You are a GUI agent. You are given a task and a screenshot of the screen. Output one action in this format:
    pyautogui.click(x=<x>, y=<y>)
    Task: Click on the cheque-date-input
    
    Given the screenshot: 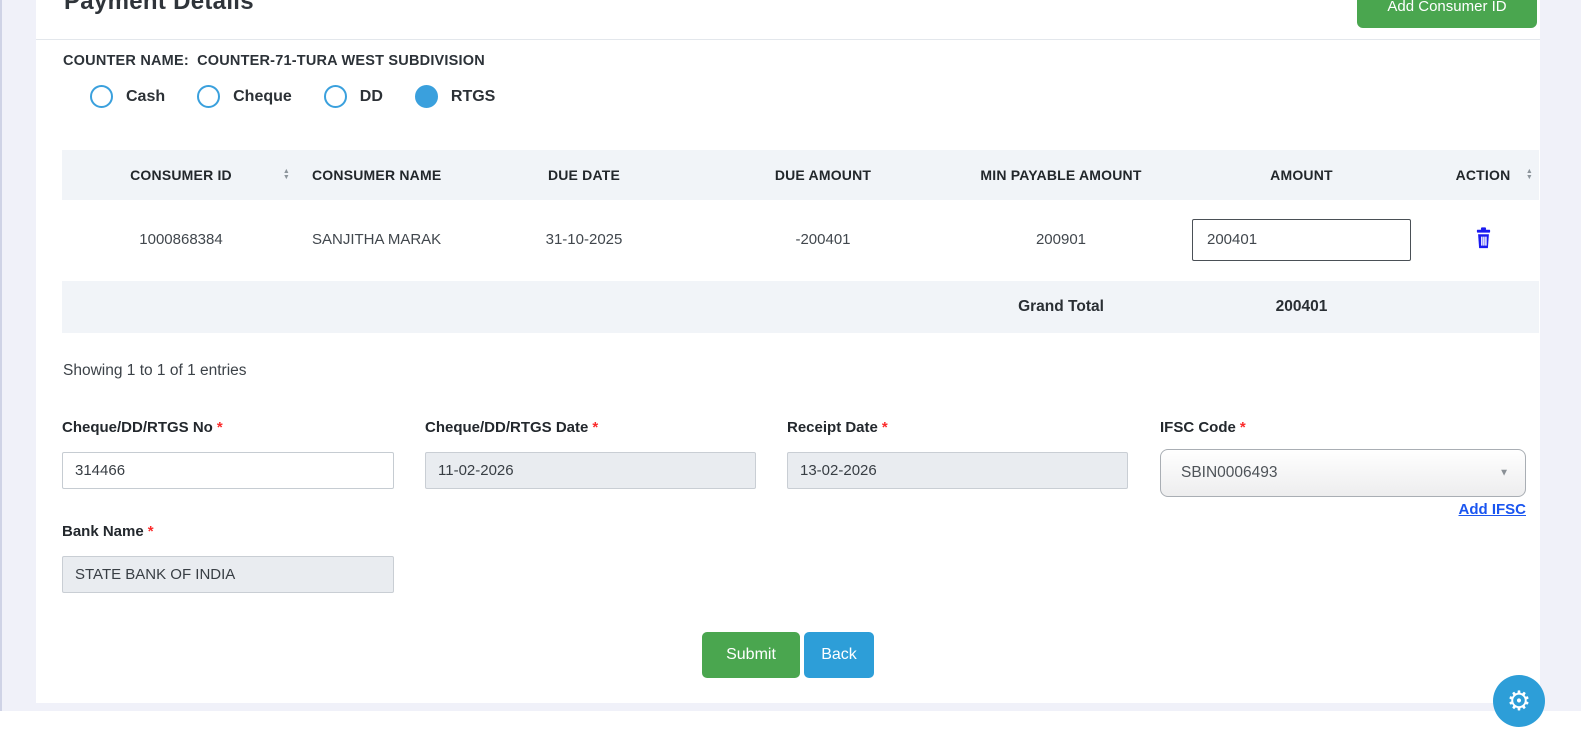 What is the action you would take?
    pyautogui.click(x=590, y=470)
    